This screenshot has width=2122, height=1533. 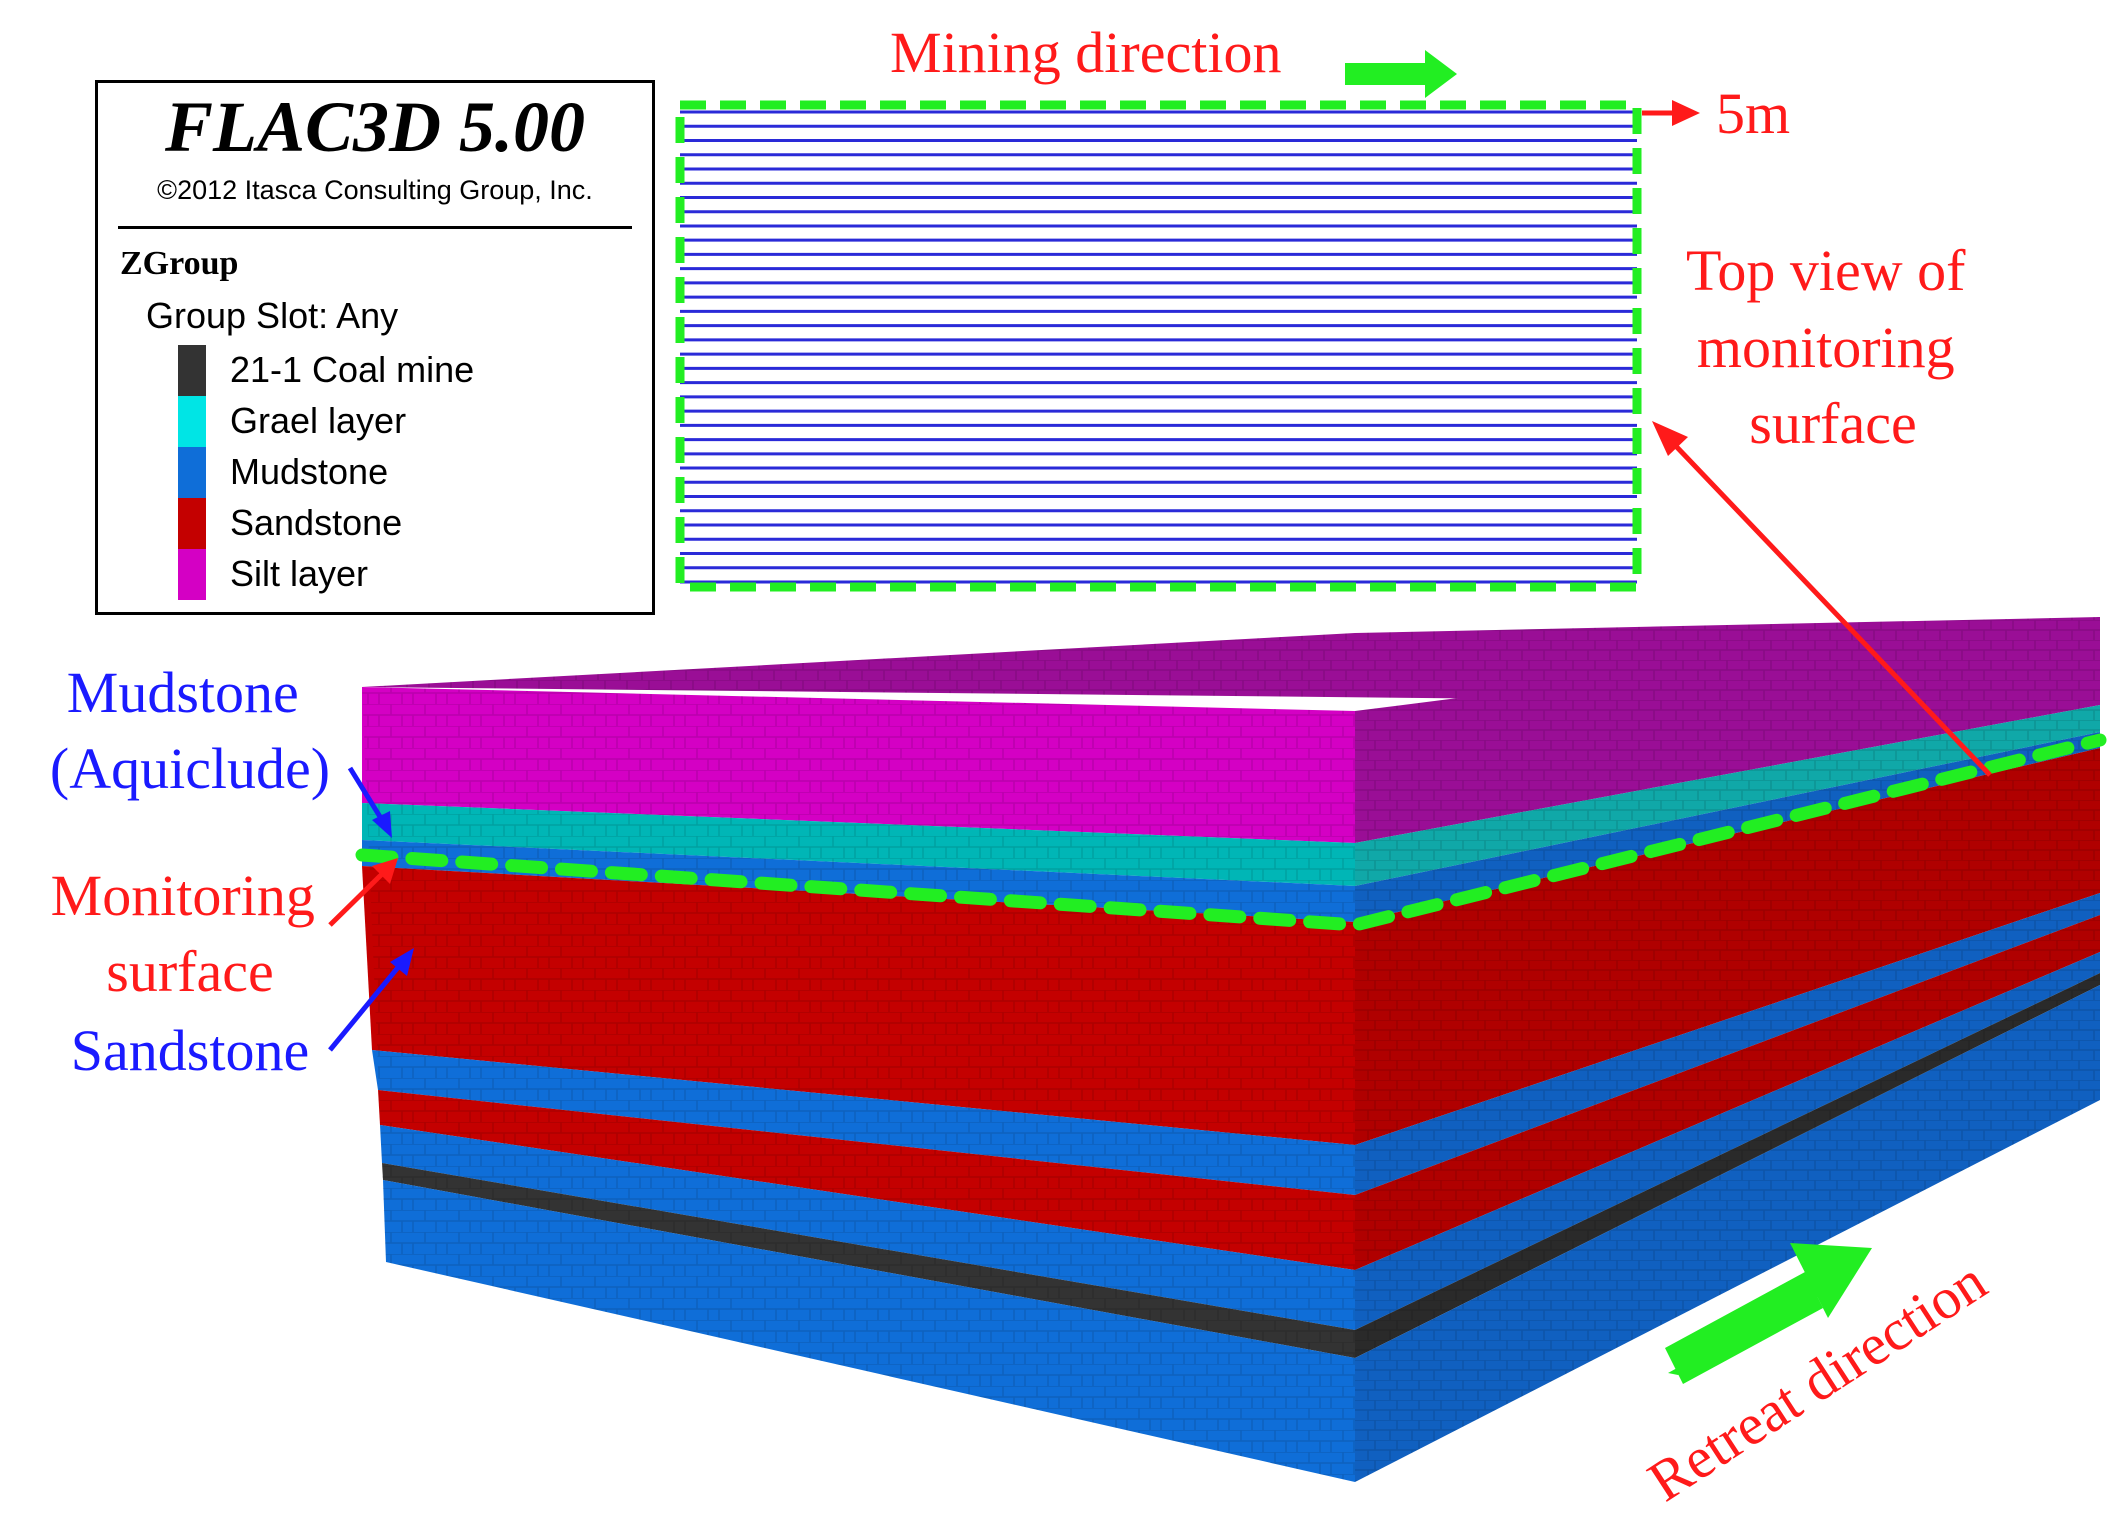 I want to click on top-view-grid-lines, so click(x=1158, y=347).